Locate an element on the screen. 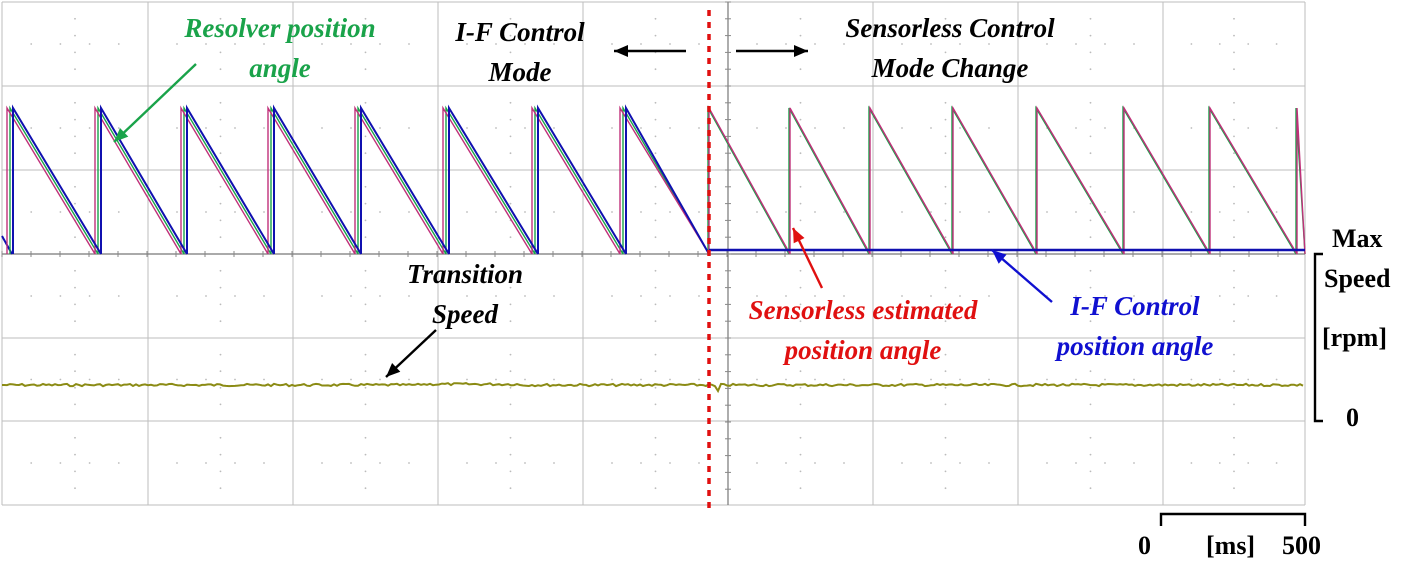  transition-speed-arrow-head is located at coordinates (393, 370).